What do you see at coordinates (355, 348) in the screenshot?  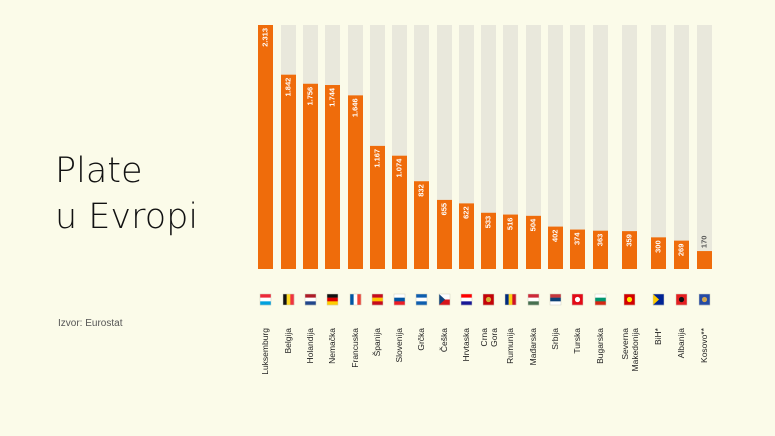 I see `tick-label: Francuska` at bounding box center [355, 348].